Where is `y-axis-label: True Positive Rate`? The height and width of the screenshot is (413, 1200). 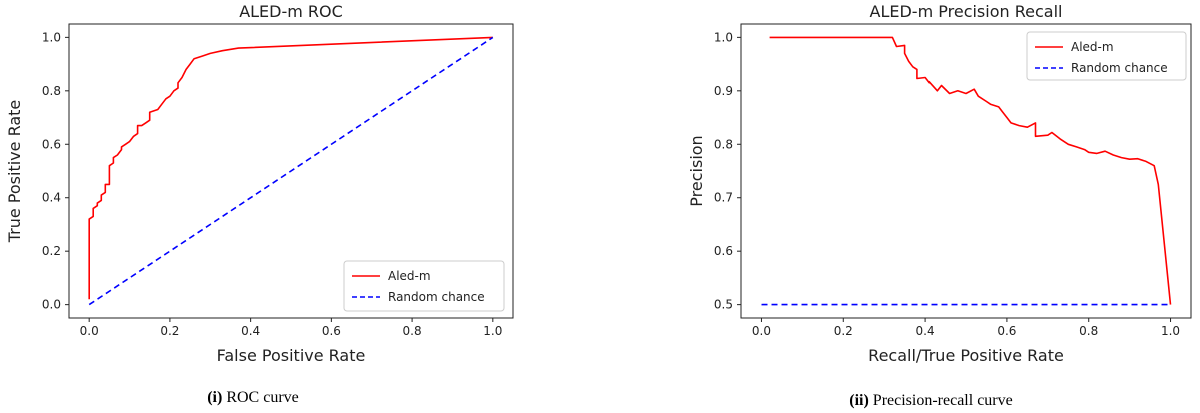 y-axis-label: True Positive Rate is located at coordinates (14, 172).